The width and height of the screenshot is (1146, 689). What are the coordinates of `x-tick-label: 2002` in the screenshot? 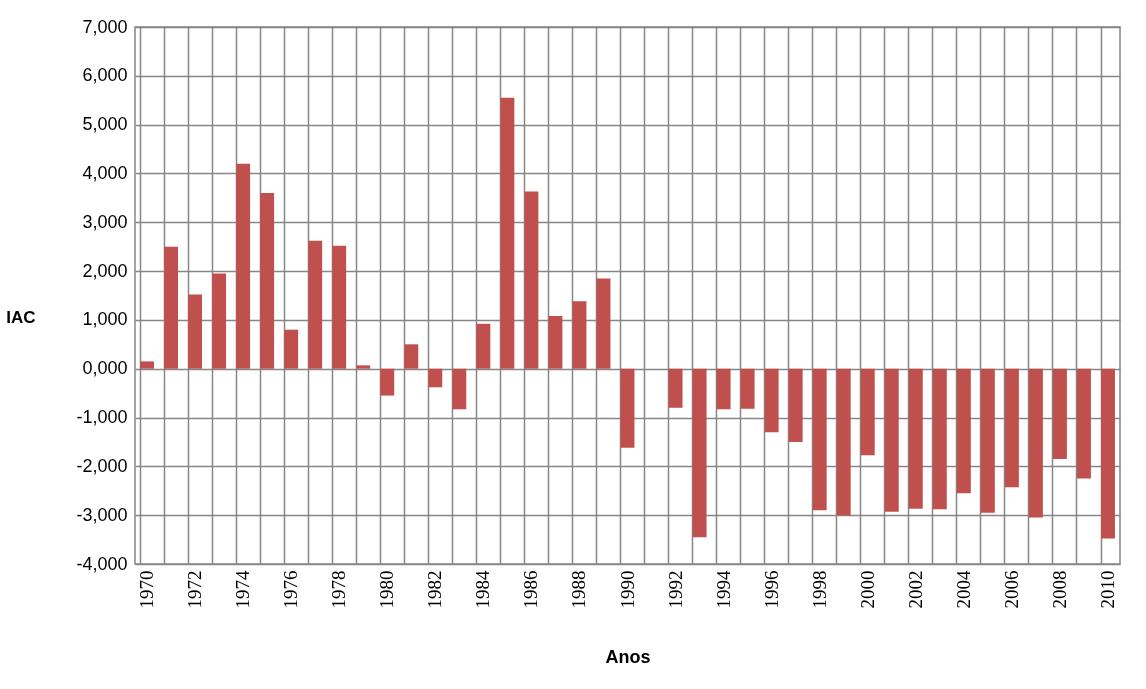 It's located at (915, 589).